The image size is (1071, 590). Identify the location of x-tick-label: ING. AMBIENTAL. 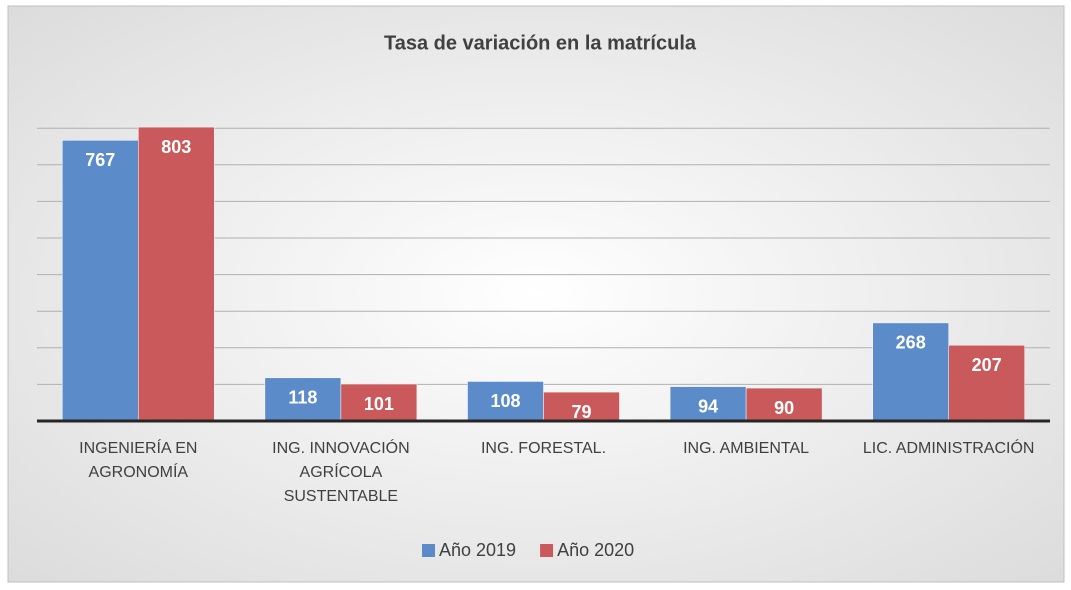
(746, 448).